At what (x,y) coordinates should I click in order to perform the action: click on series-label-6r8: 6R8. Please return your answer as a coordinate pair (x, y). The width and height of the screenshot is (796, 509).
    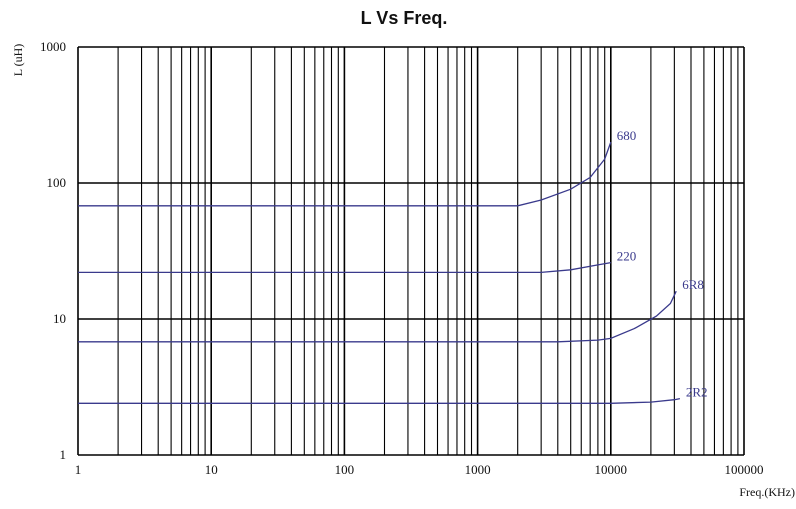
    Looking at the image, I should click on (693, 284).